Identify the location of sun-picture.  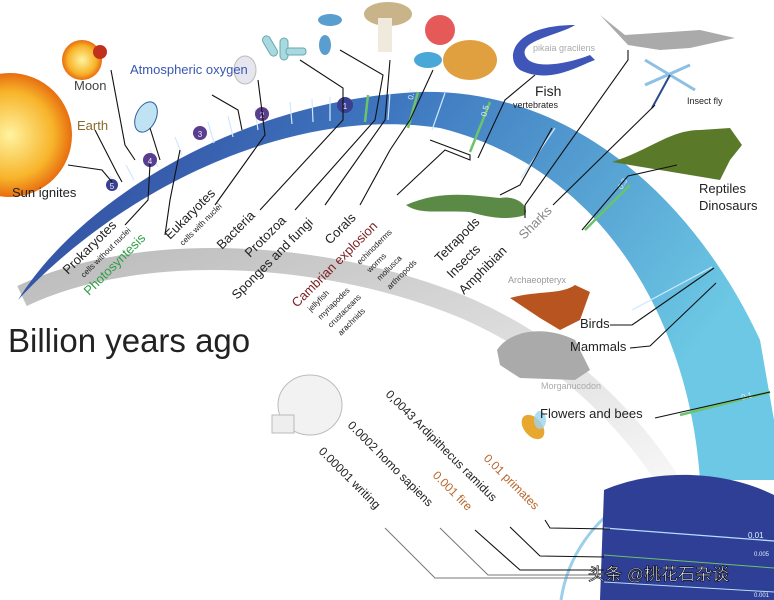
(36, 135).